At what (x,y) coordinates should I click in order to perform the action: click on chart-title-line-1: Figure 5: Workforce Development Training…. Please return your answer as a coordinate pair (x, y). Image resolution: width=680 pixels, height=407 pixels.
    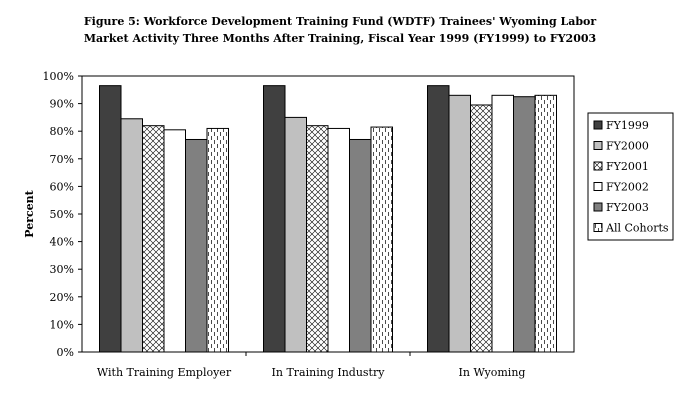
    Looking at the image, I should click on (340, 21).